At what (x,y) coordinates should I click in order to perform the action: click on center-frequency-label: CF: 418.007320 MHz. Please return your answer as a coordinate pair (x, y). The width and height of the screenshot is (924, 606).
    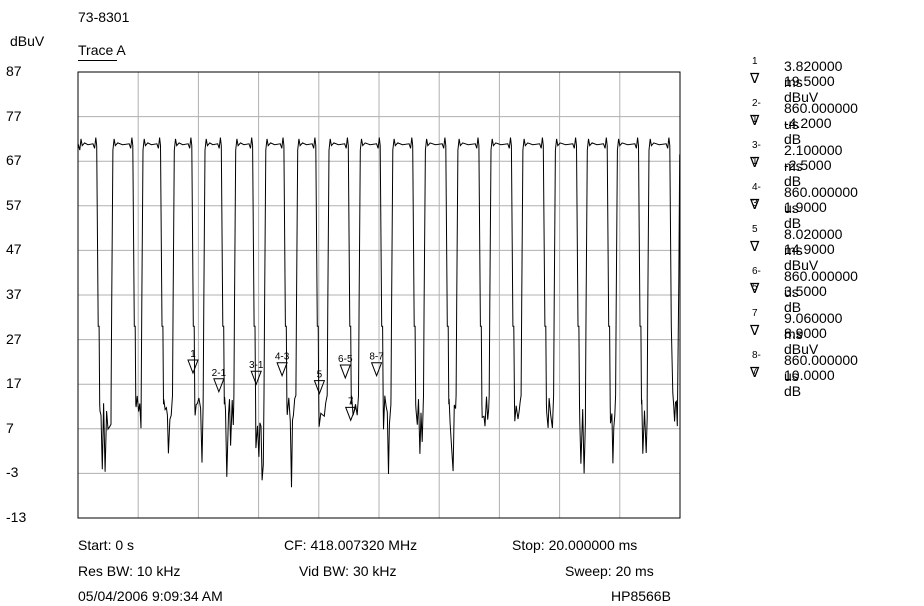
    Looking at the image, I should click on (350, 545).